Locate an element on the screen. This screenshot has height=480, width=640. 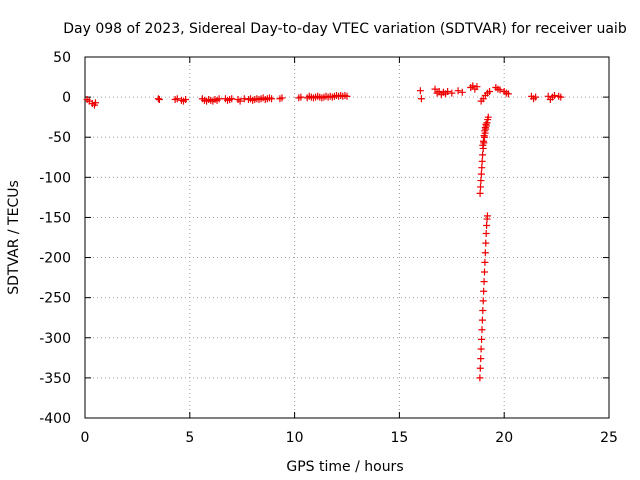
y-axis-label: SDTVAR / TECUs is located at coordinates (14, 237).